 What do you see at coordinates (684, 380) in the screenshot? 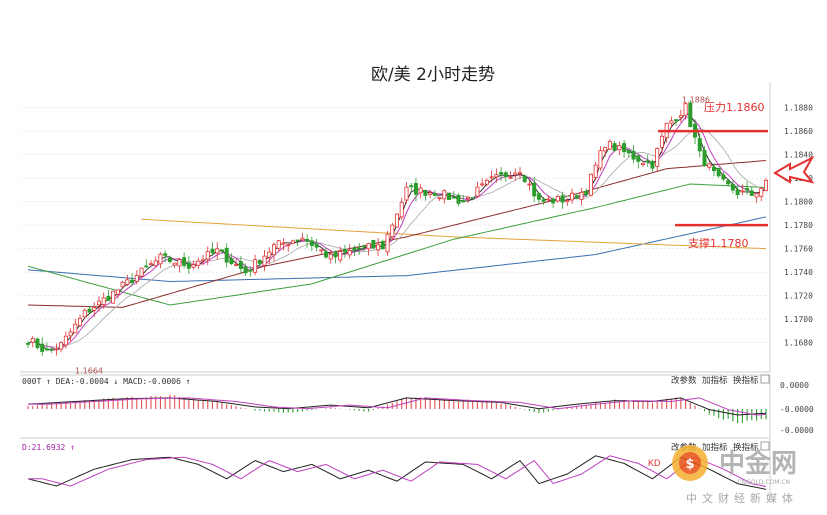
I see `indicator-button: 改参数` at bounding box center [684, 380].